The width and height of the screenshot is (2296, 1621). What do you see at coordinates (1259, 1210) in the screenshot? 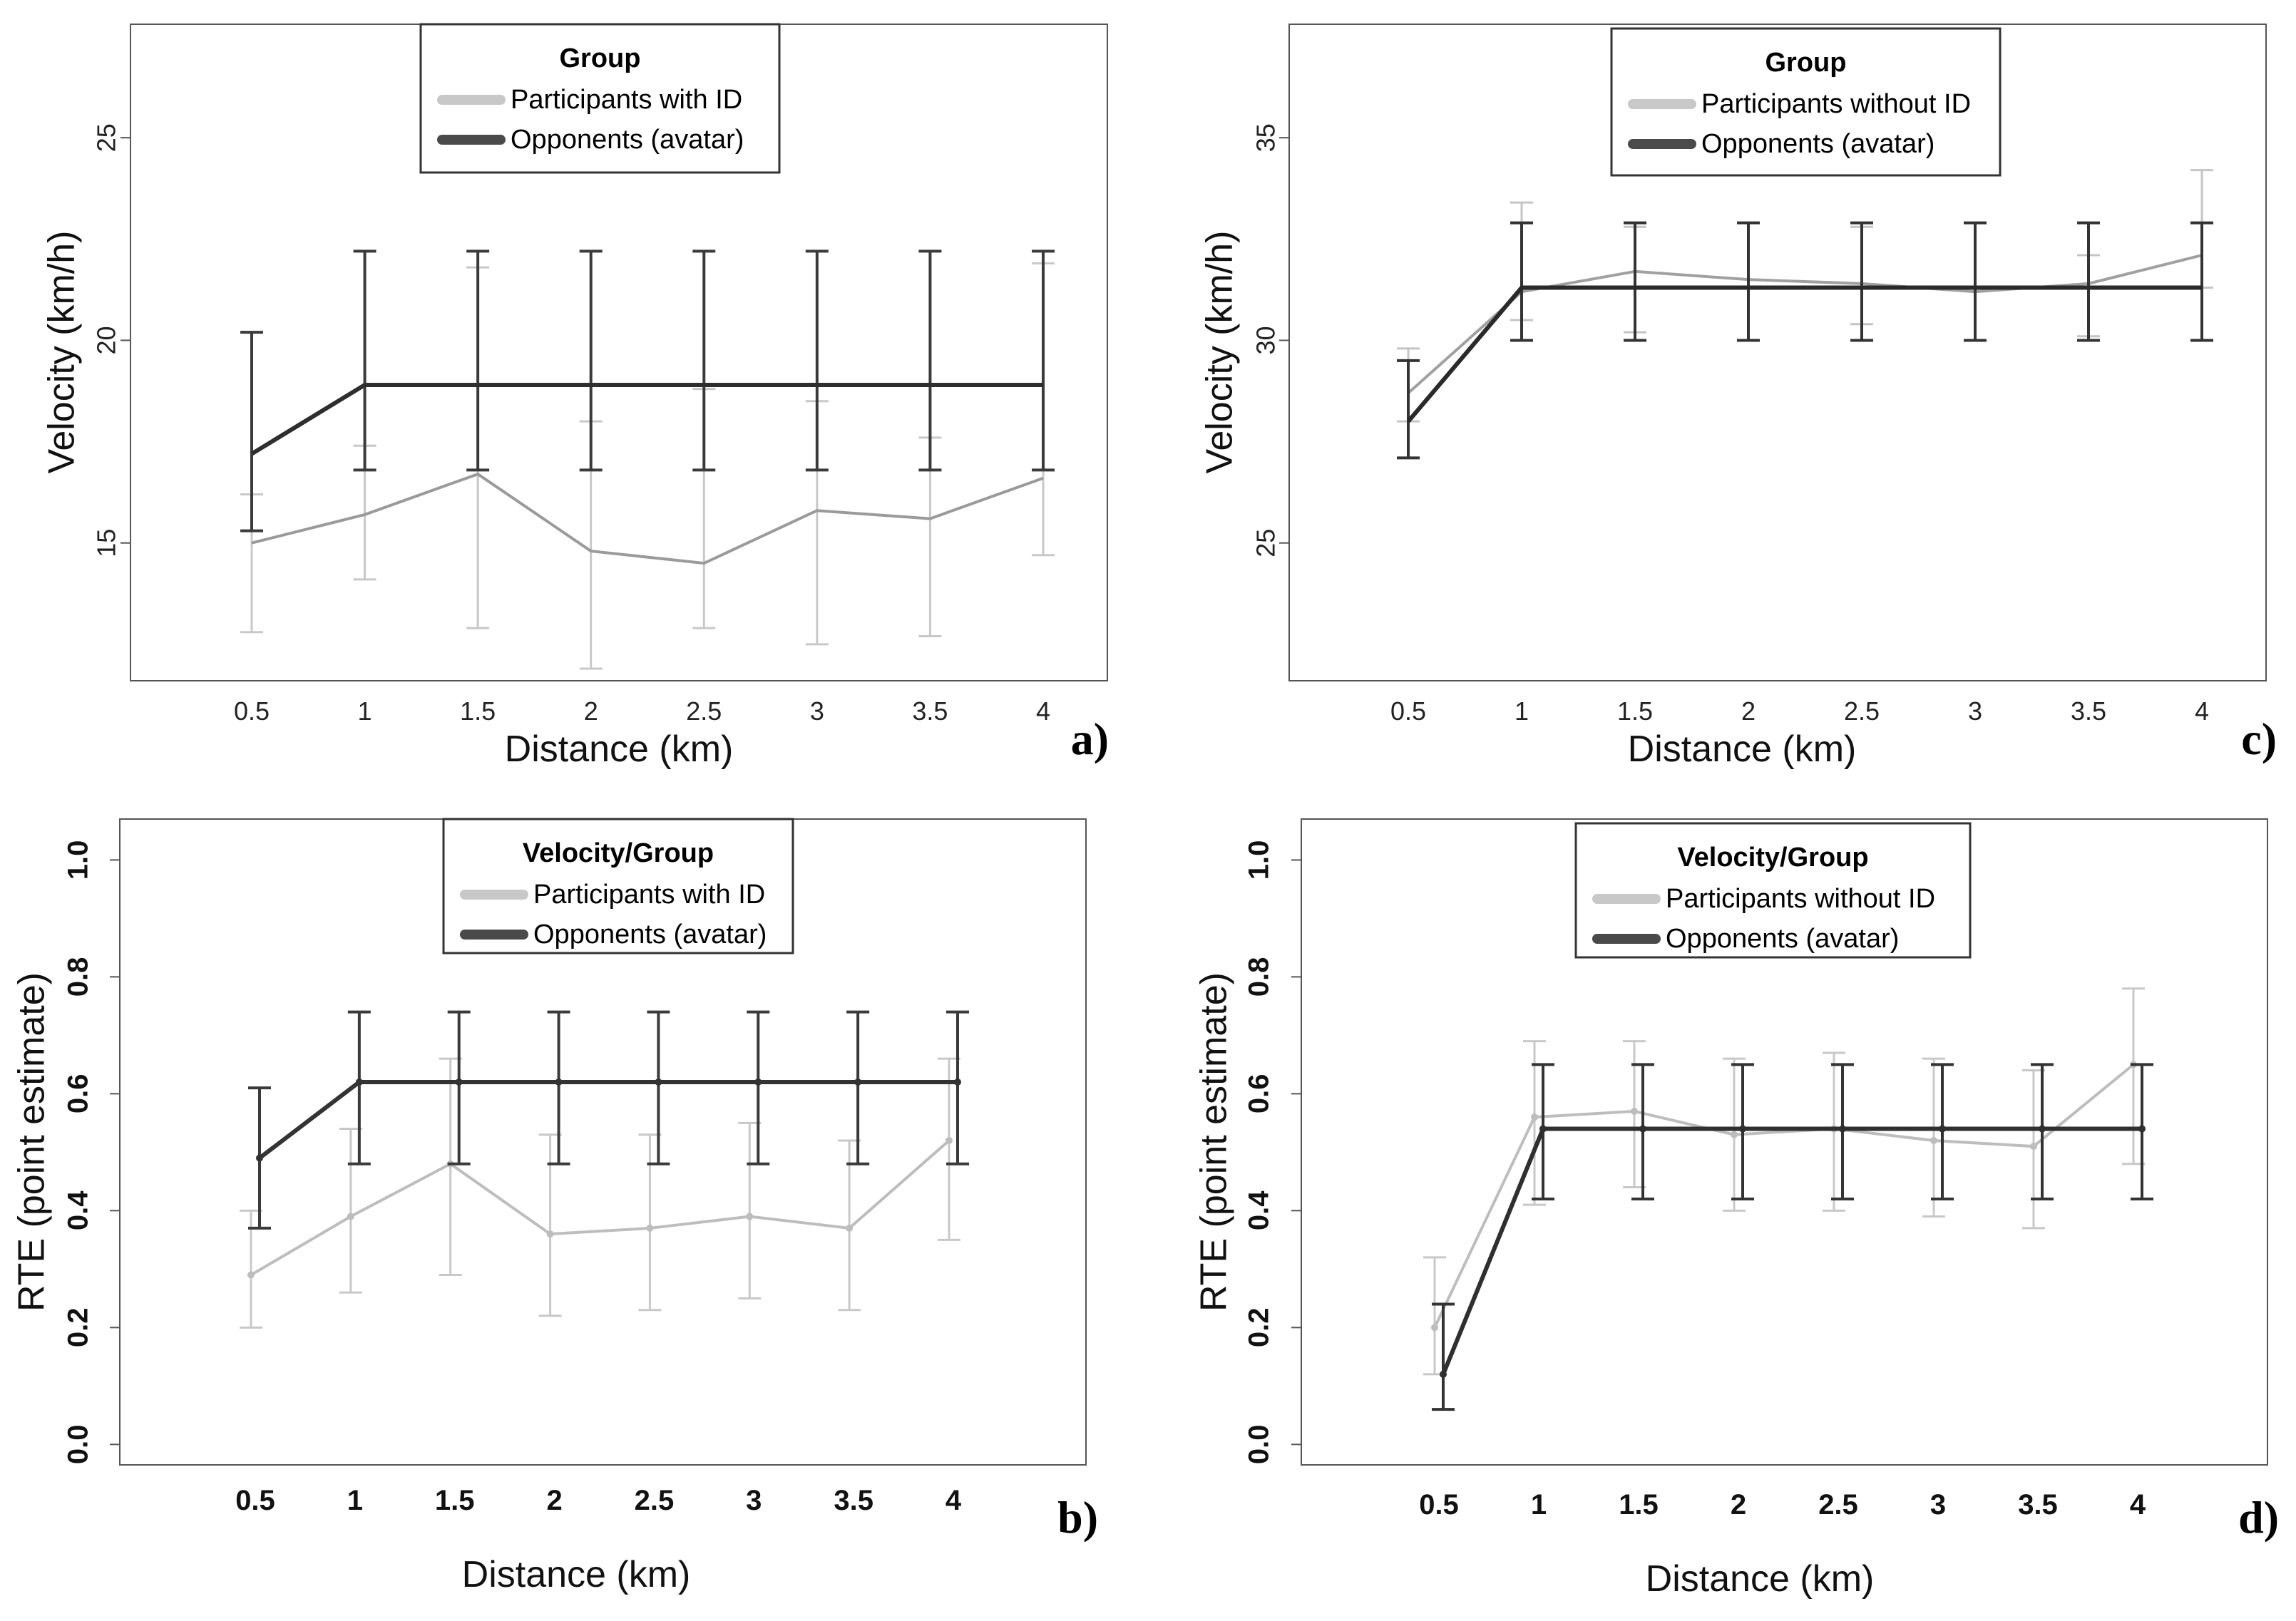
I see `y-tick-label: 0.4` at bounding box center [1259, 1210].